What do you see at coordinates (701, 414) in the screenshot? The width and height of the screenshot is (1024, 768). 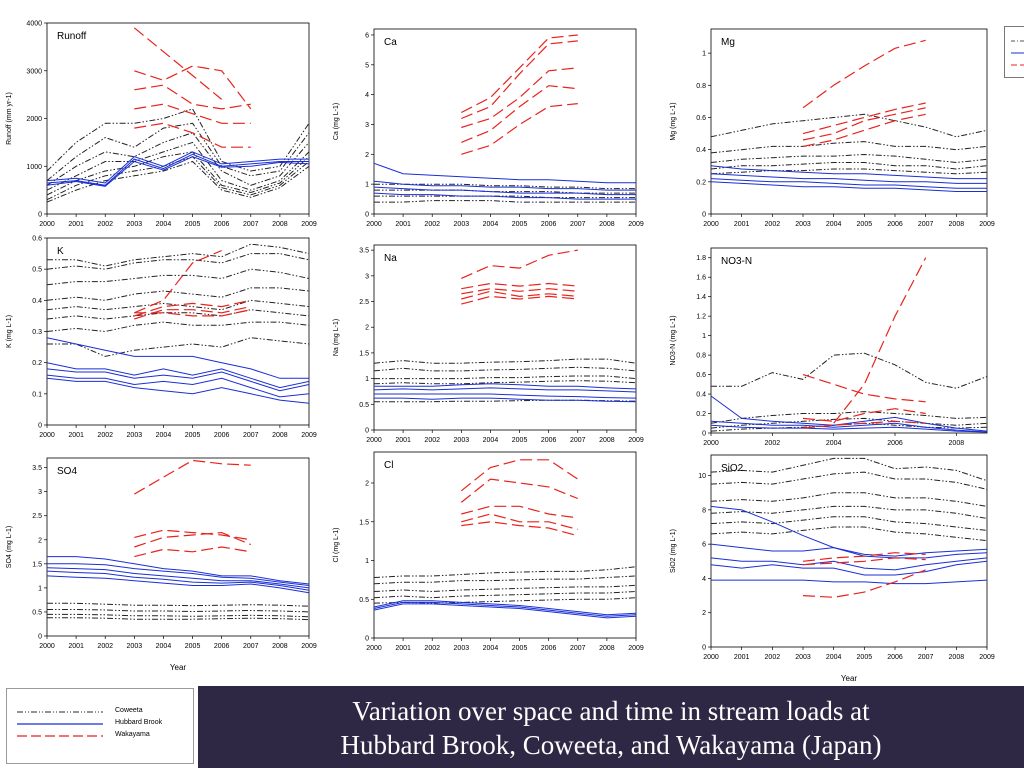 I see `y-tick-label: 0.2` at bounding box center [701, 414].